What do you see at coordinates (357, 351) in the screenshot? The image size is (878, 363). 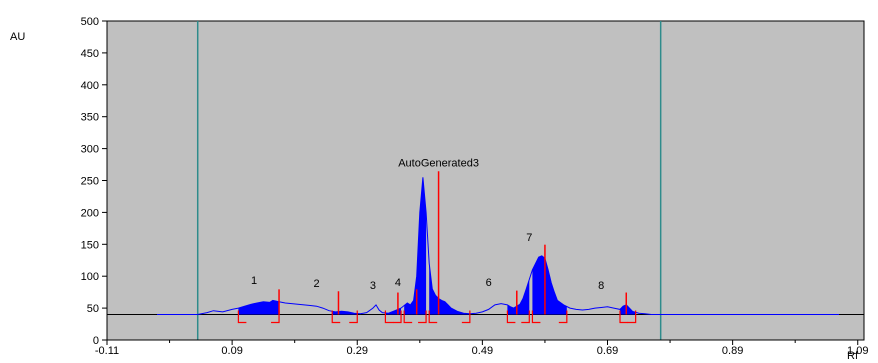 I see `x-tick-label-2: 0.29` at bounding box center [357, 351].